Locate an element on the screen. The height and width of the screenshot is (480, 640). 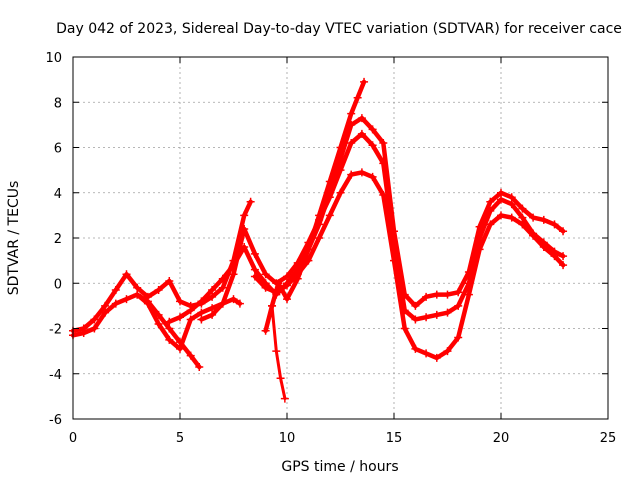
x-tick-label: 5 is located at coordinates (180, 438).